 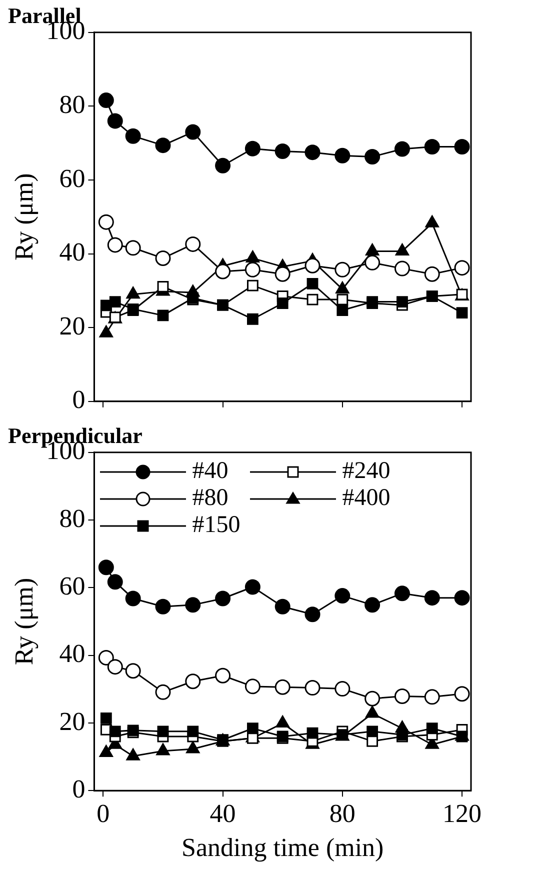 What do you see at coordinates (210, 498) in the screenshot?
I see `legend-label: #80` at bounding box center [210, 498].